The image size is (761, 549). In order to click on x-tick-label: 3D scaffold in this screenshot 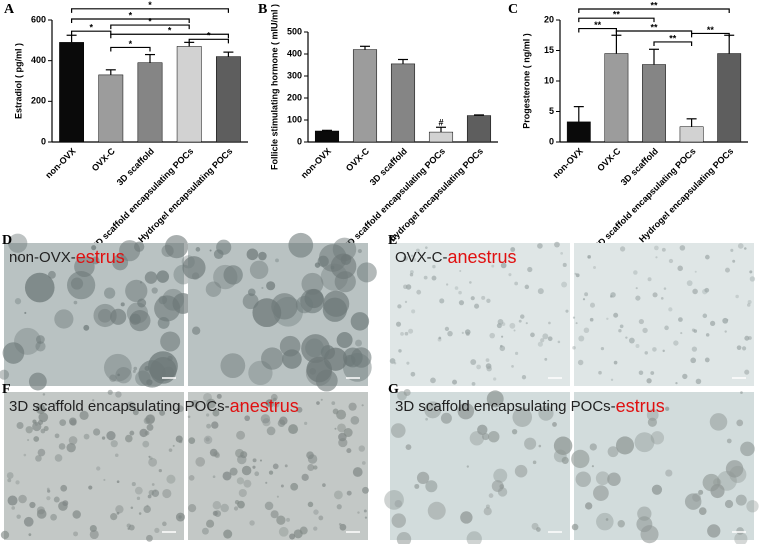, I will do `click(135, 166)`.